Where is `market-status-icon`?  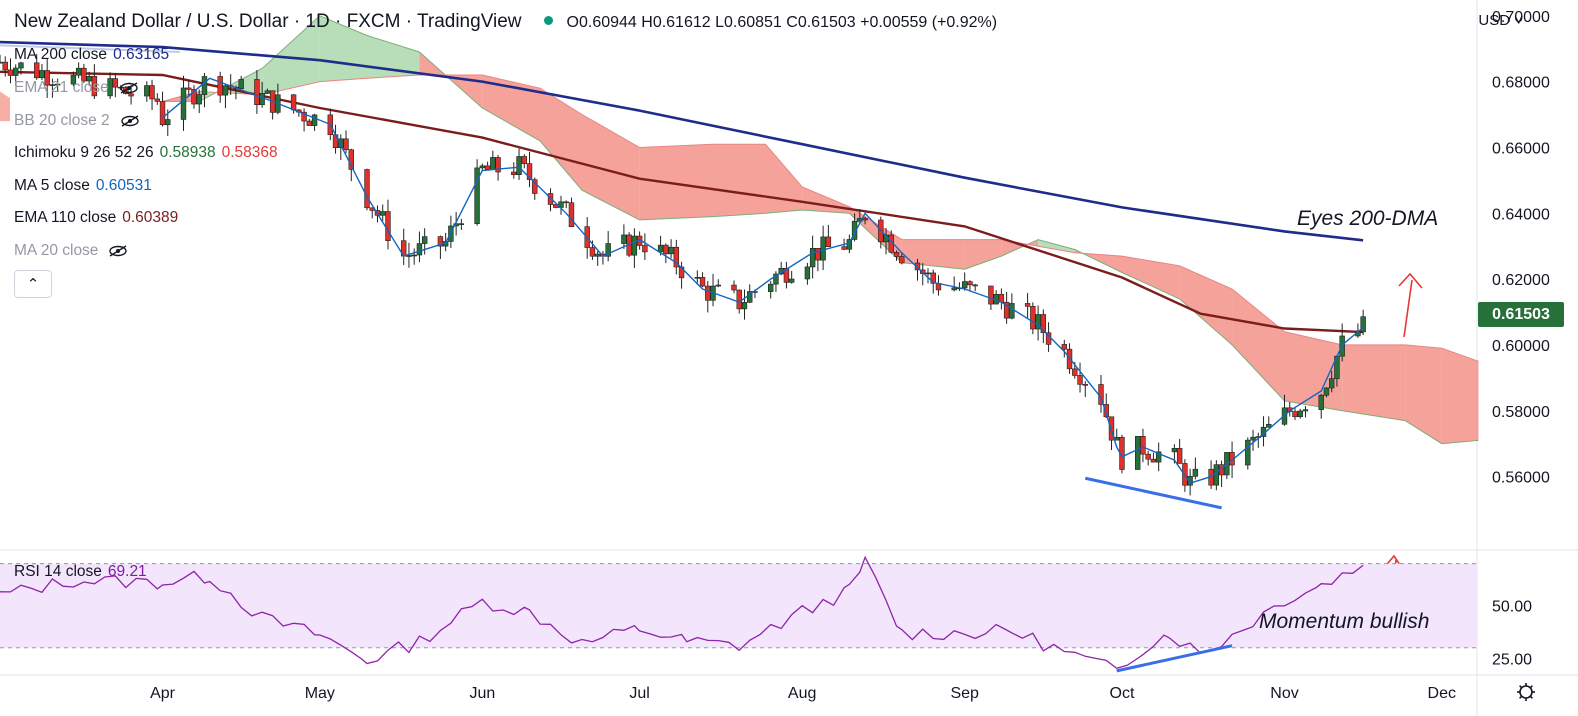 market-status-icon is located at coordinates (548, 20).